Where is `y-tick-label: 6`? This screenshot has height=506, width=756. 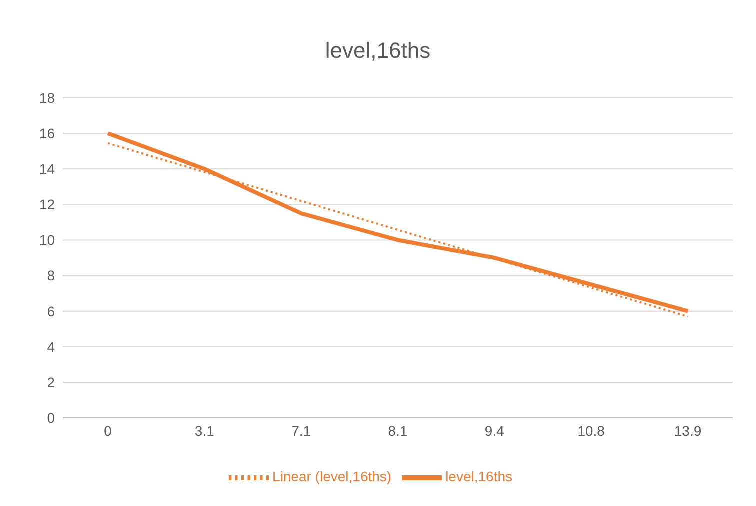 y-tick-label: 6 is located at coordinates (51, 311).